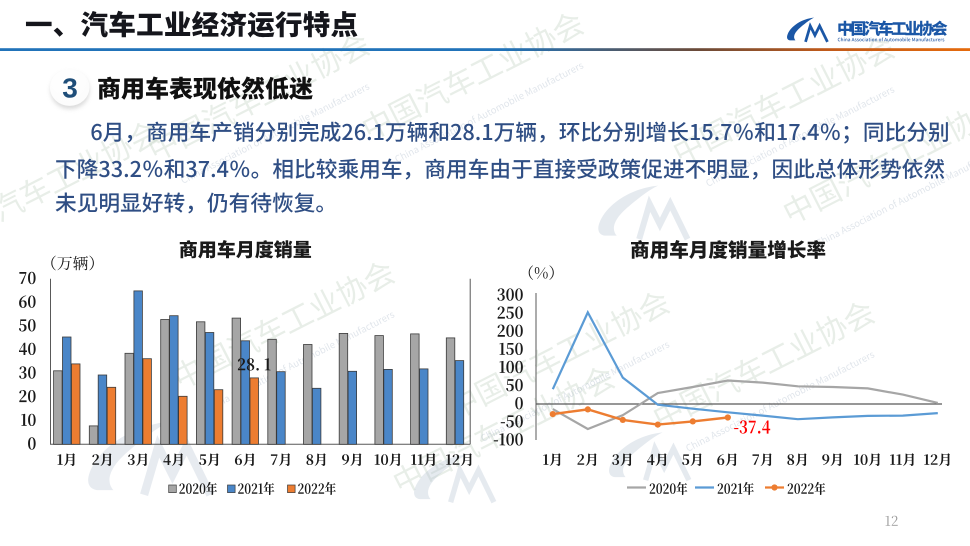  Describe the element at coordinates (70, 88) in the screenshot. I see `svg-text: 3` at that location.